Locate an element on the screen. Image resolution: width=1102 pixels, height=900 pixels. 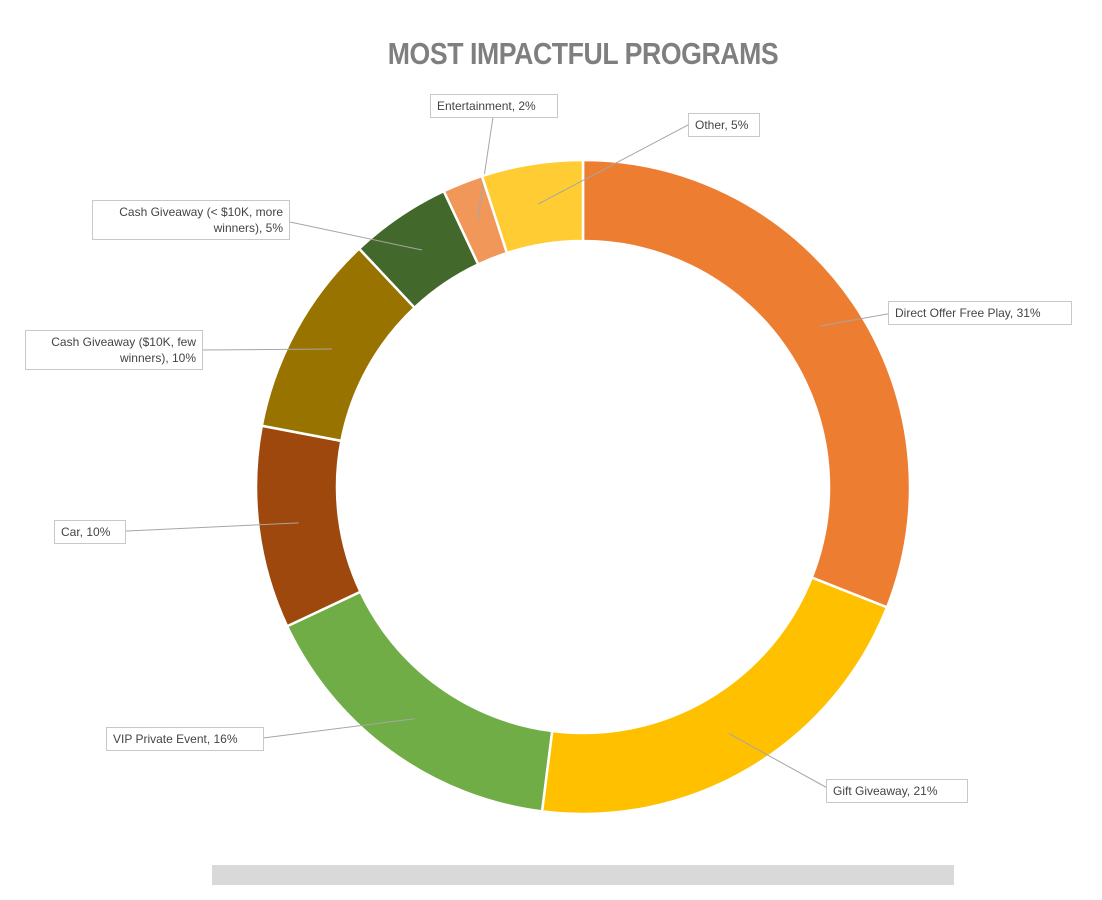
chart-title: MOST IMPACTFUL PROGRAMS is located at coordinates (583, 53).